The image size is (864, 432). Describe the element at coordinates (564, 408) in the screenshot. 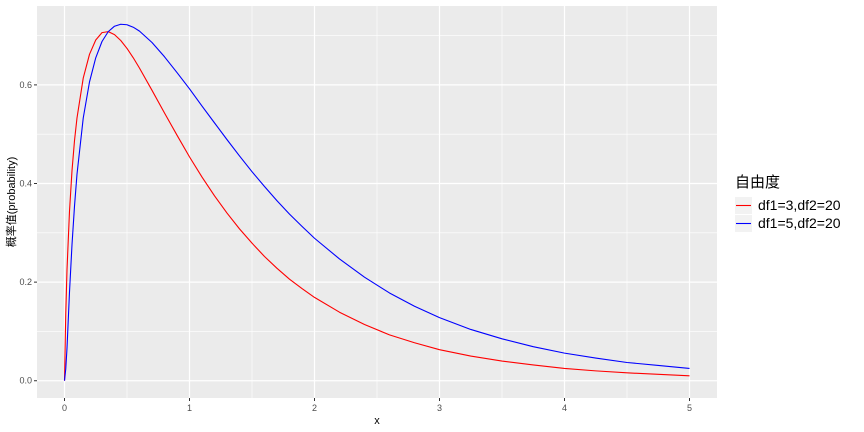

I see `x-tick-label: 4` at that location.